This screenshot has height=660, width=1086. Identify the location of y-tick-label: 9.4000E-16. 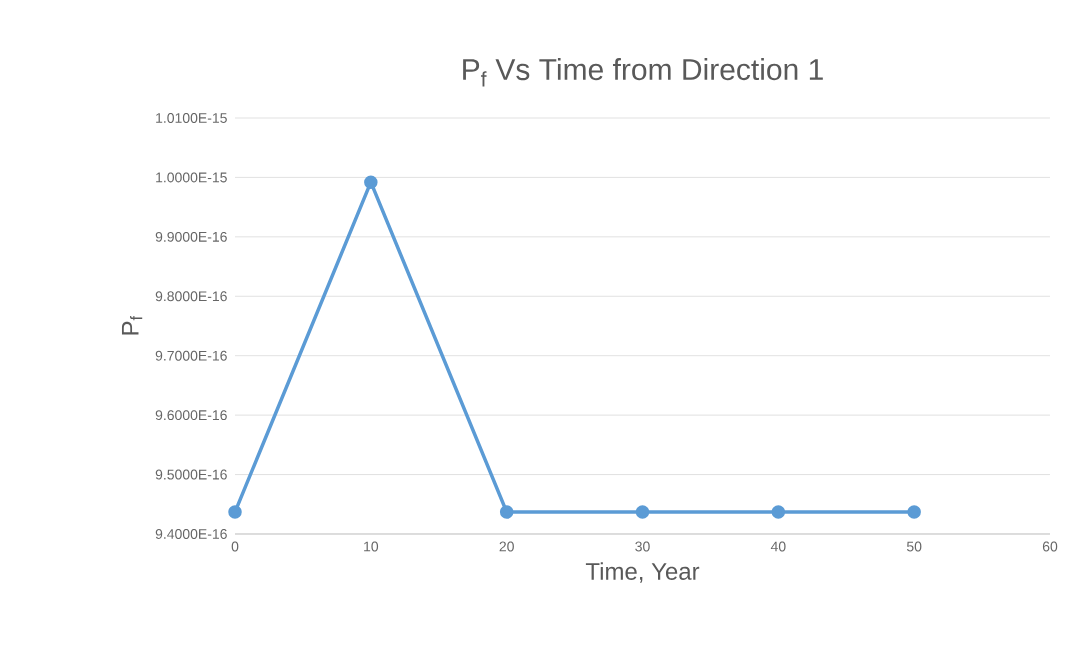
(191, 534).